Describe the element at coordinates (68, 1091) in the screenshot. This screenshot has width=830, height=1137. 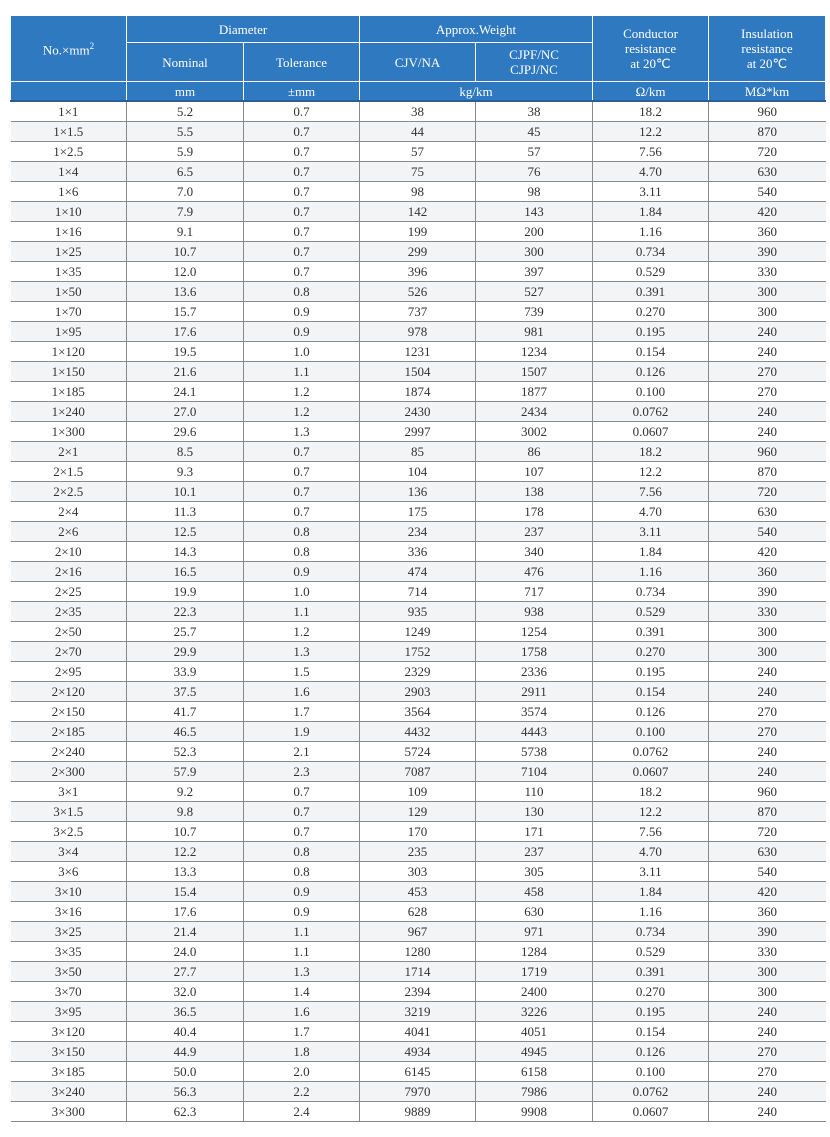
I see `cell-size: 3×240` at that location.